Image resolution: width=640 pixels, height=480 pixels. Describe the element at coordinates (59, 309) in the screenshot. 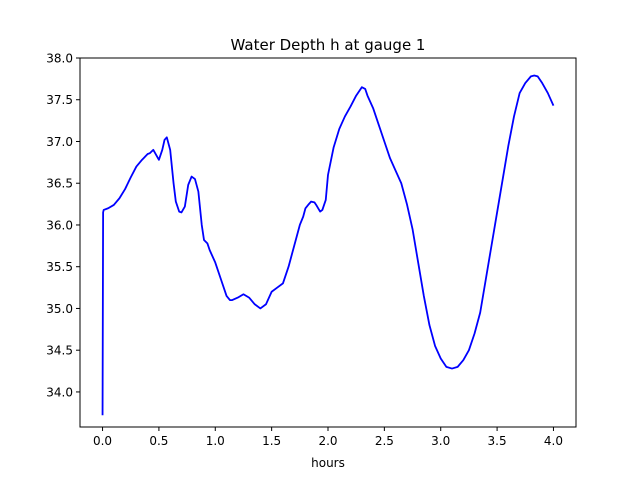

I see `y-tick-label: 35.0` at that location.